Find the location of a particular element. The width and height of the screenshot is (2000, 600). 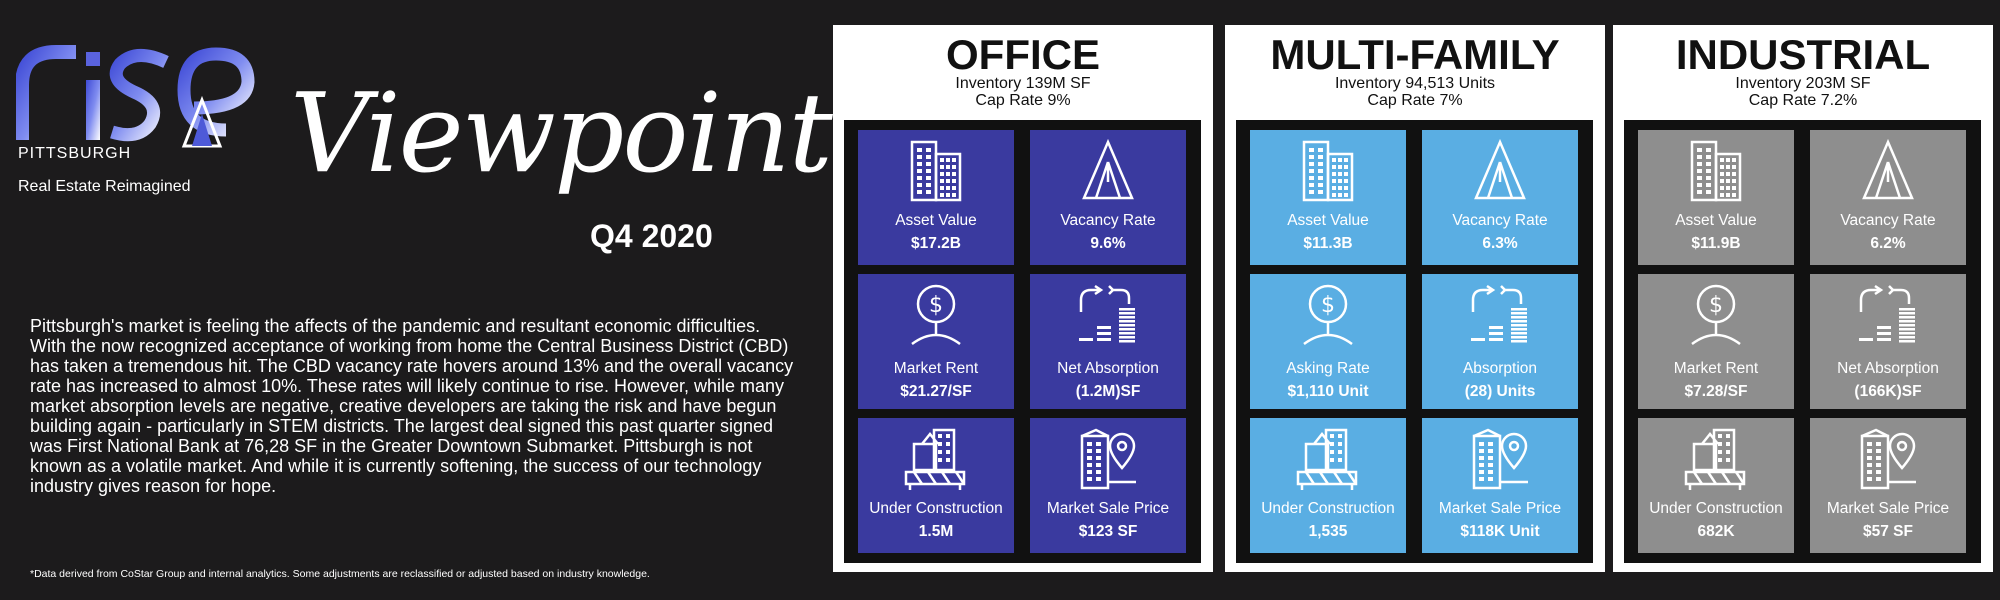

metric-tile: $ Asking Rate $1,110 Unit is located at coordinates (1328, 341).